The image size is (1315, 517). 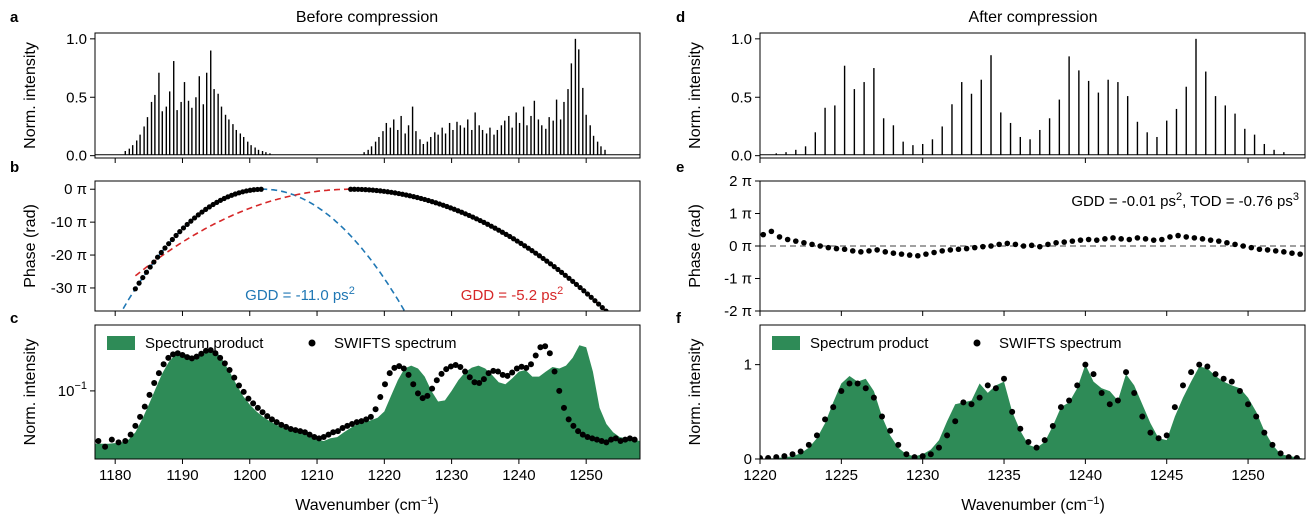 What do you see at coordinates (512, 294) in the screenshot?
I see `gdd-annotation-red: GDD = -5.2 ps2` at bounding box center [512, 294].